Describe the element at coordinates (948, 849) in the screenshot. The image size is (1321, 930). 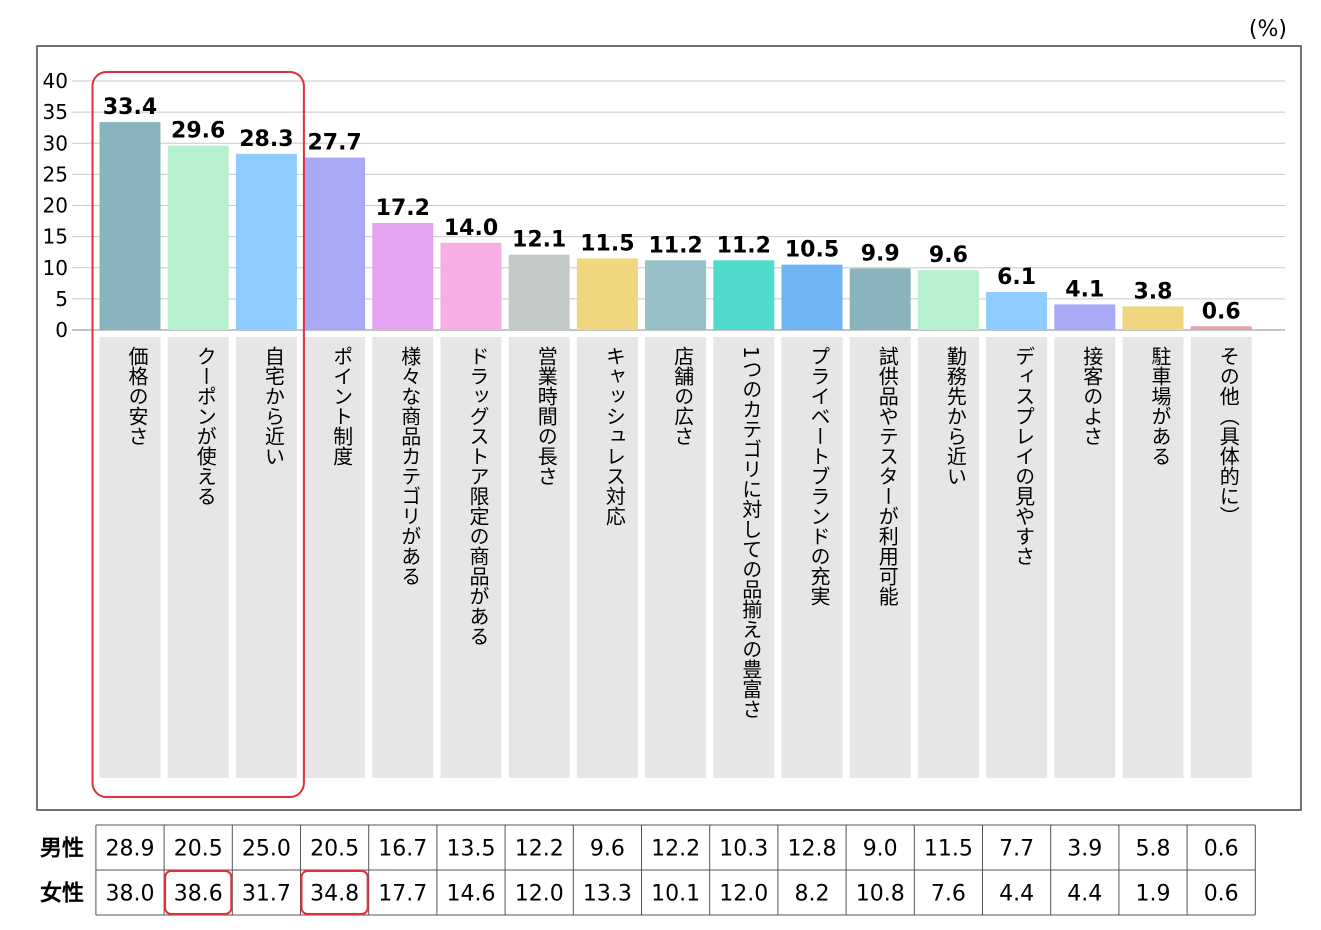
I see `table-cell: 11.5` at that location.